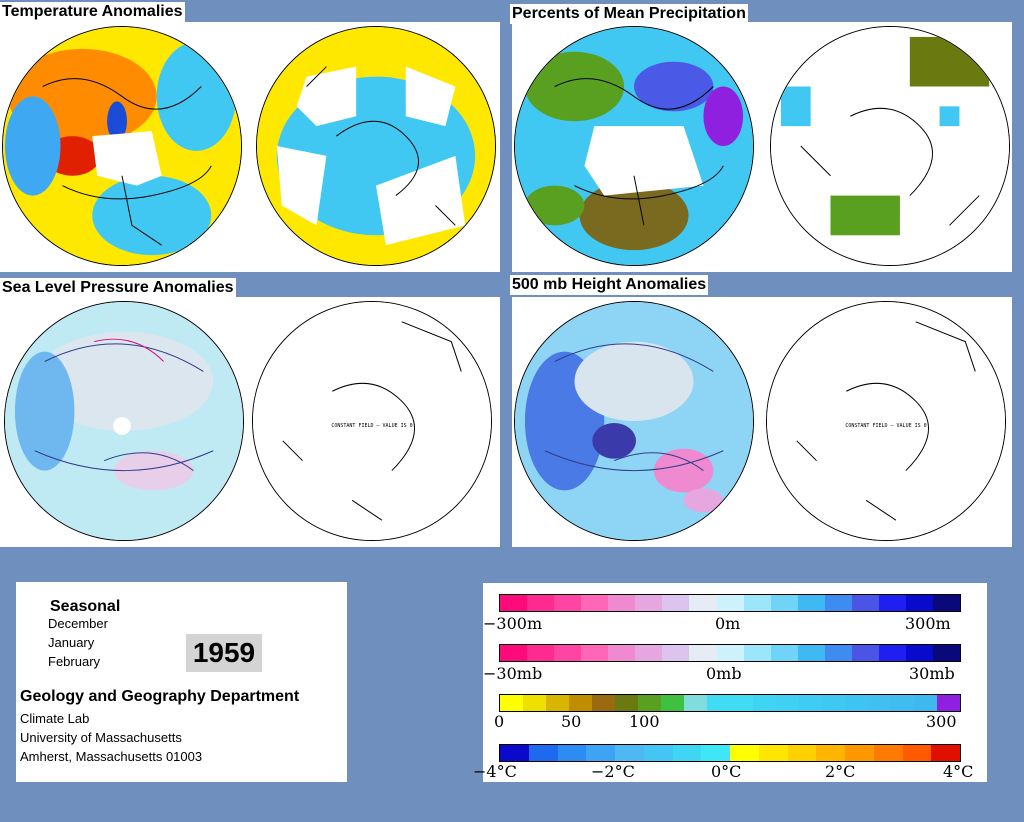 The height and width of the screenshot is (822, 1024). I want to click on temperature-title: Temperature Anomalies, so click(92, 12).